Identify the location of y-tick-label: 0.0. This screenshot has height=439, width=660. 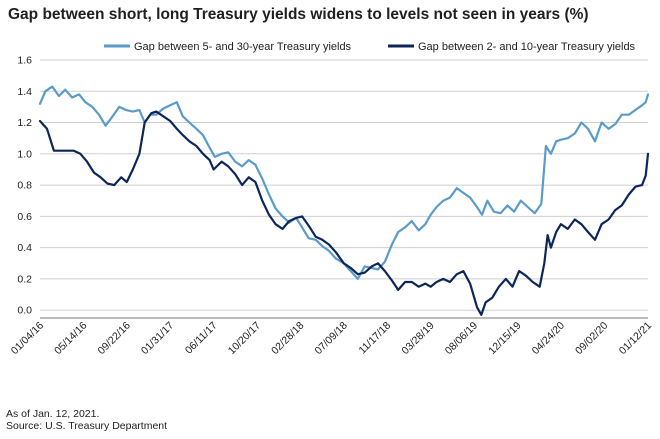
(24, 311).